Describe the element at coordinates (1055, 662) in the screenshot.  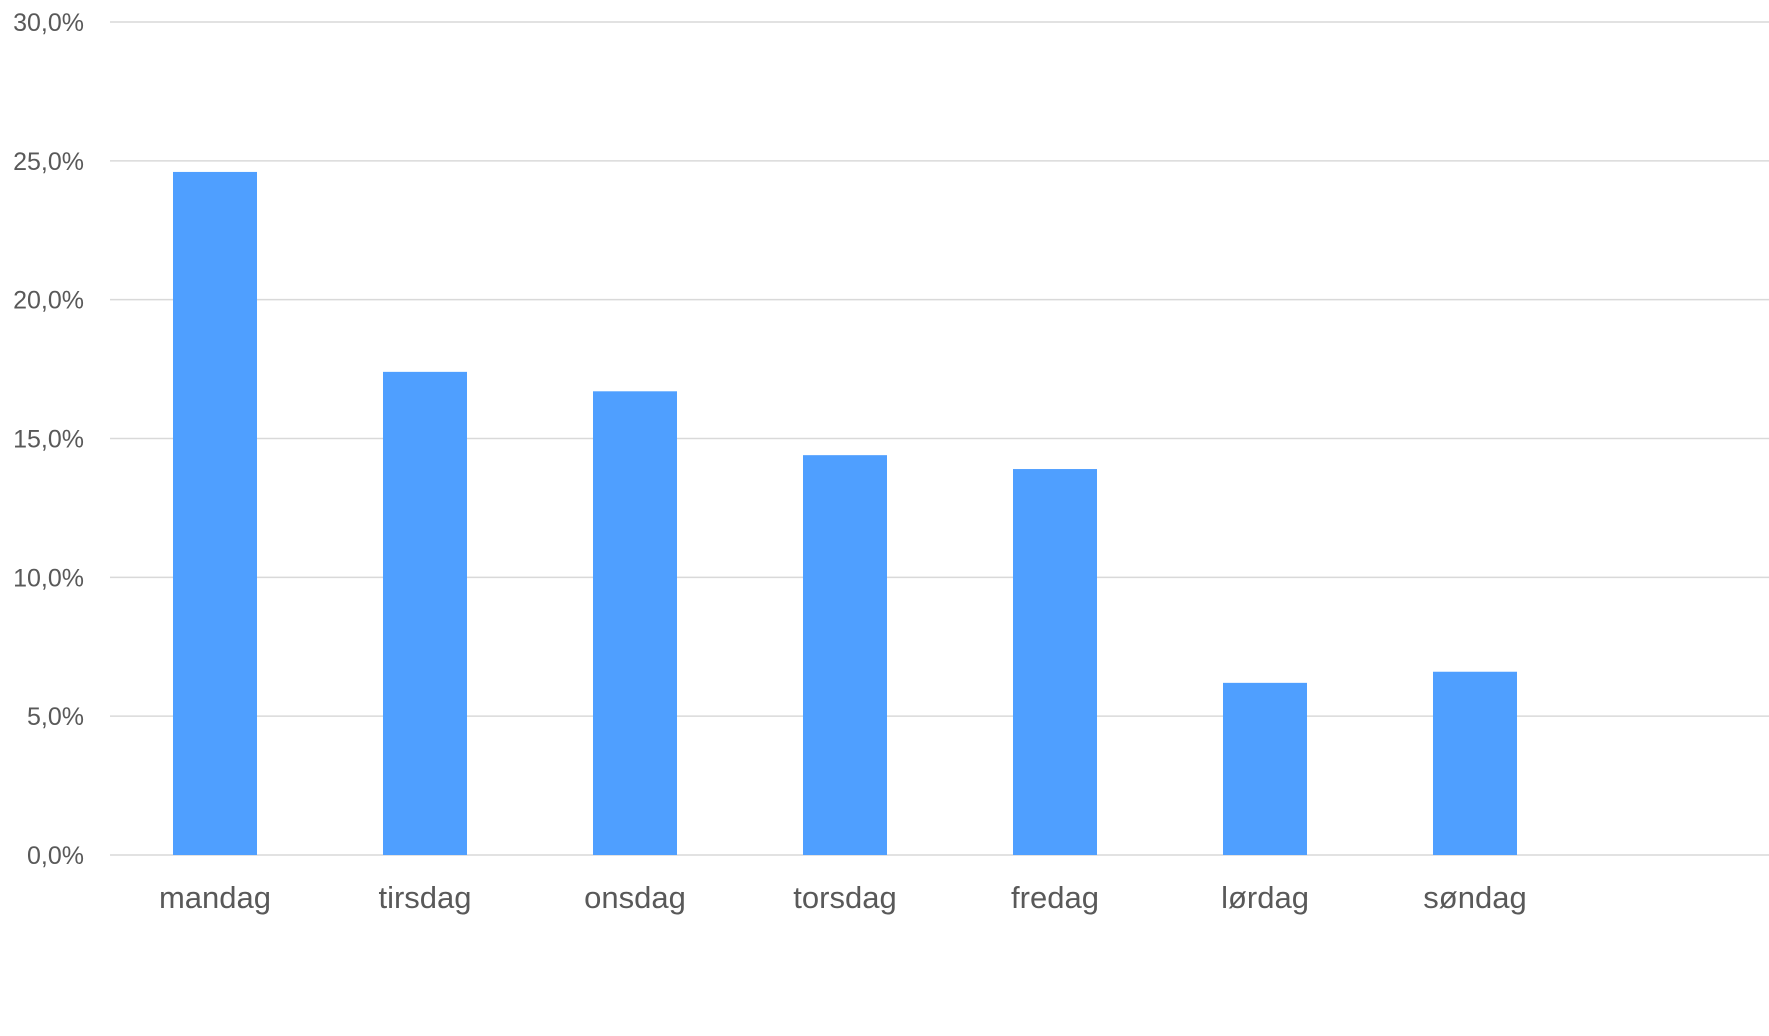
I see `bar-fredag` at that location.